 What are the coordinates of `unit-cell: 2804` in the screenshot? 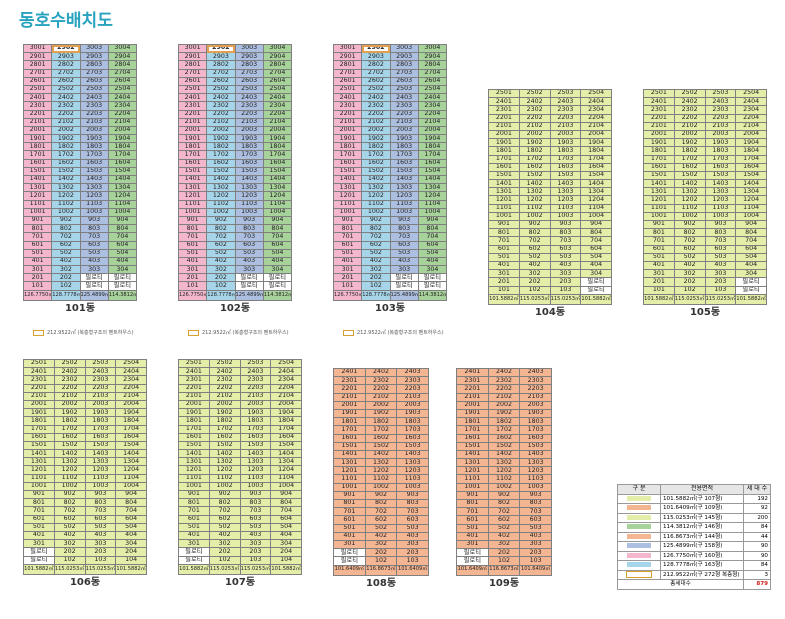 It's located at (122, 65).